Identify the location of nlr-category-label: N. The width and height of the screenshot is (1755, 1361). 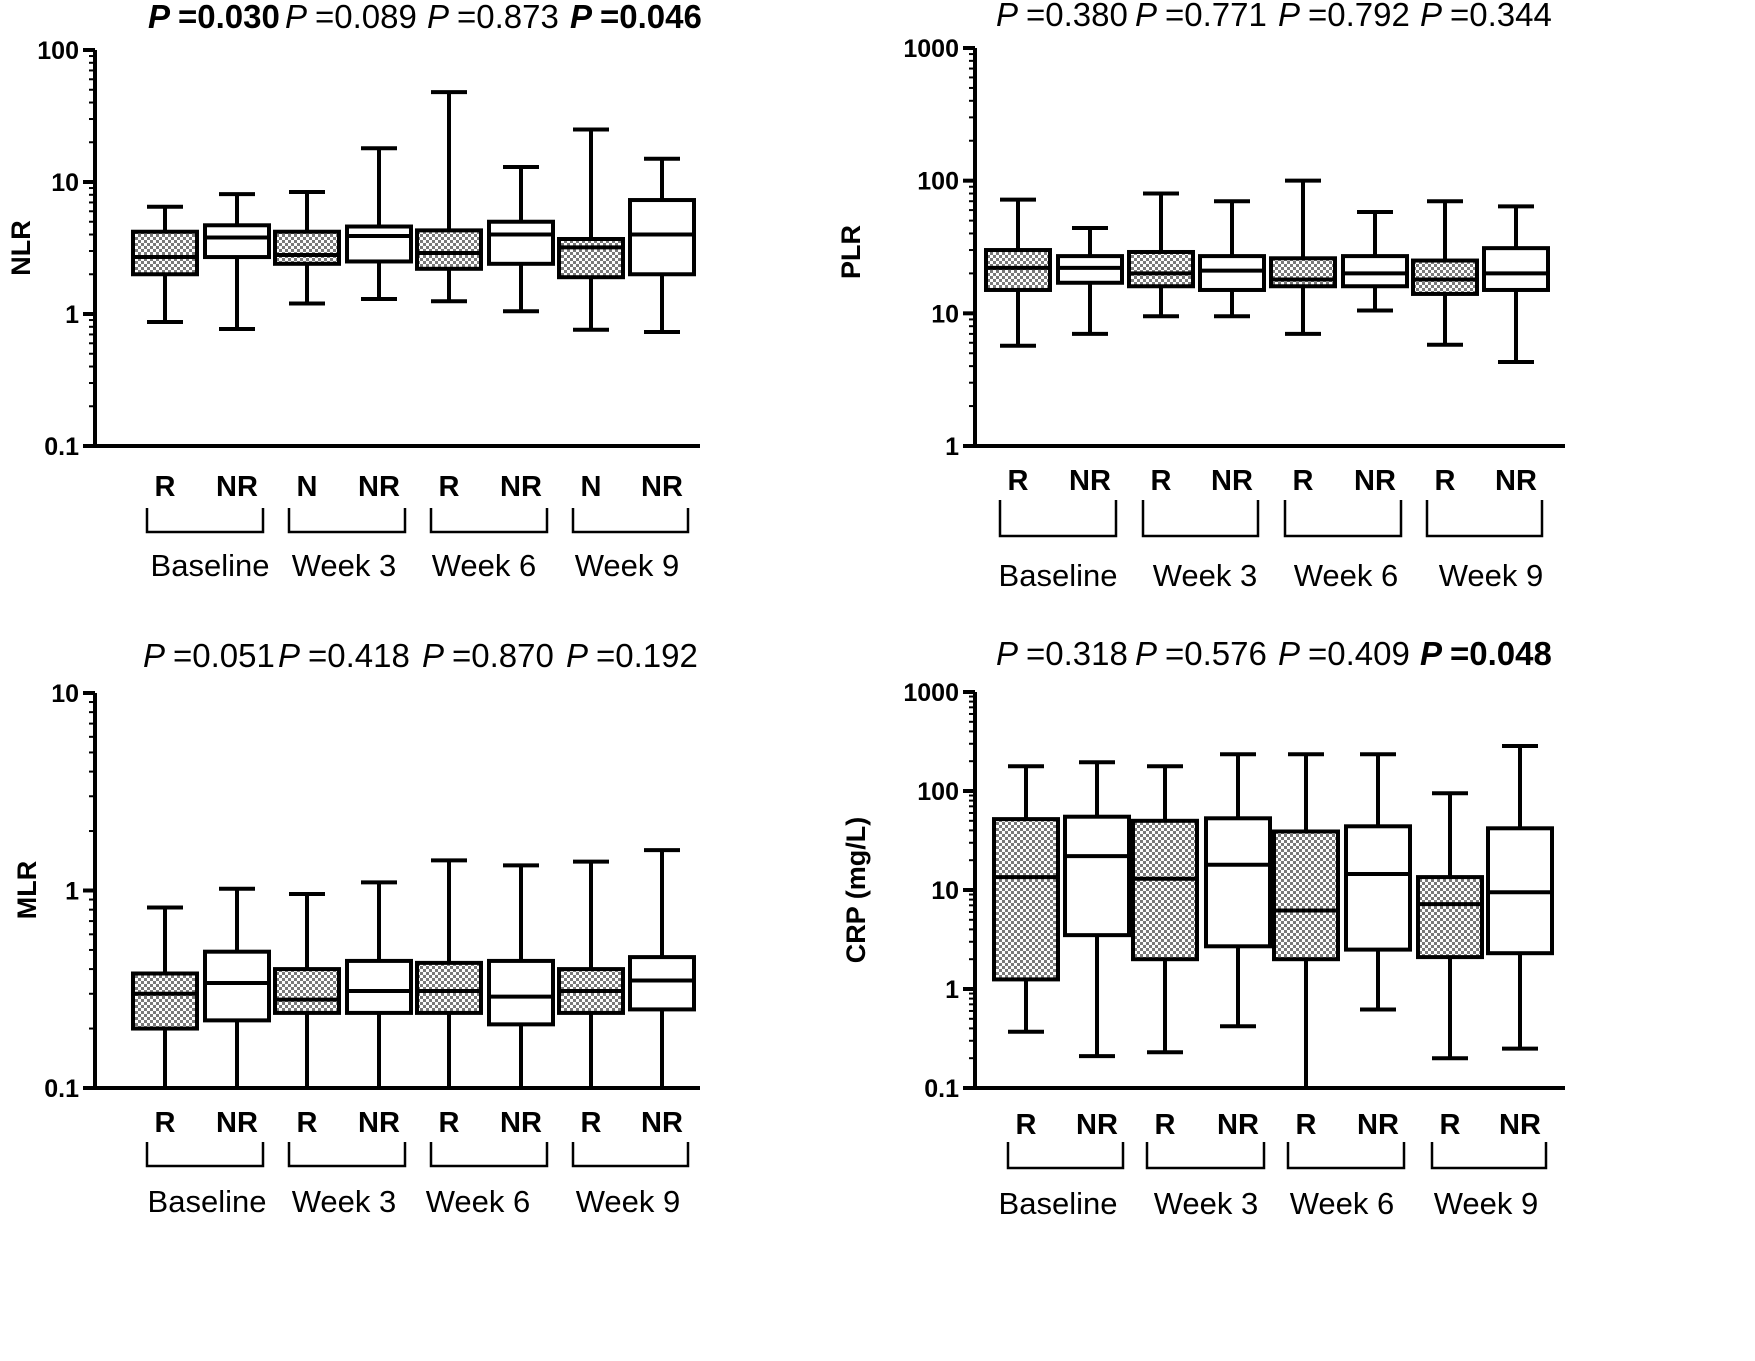
(591, 487).